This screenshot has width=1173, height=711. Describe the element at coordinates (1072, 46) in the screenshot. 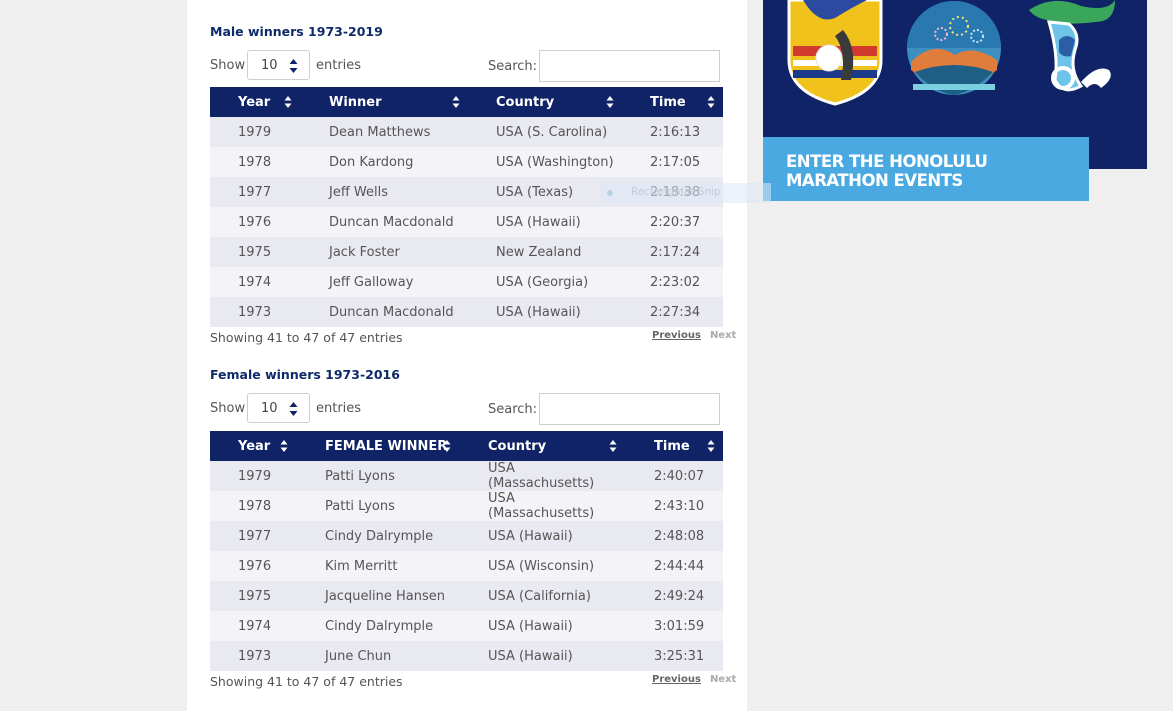

I see `mascot-figure-icon` at that location.